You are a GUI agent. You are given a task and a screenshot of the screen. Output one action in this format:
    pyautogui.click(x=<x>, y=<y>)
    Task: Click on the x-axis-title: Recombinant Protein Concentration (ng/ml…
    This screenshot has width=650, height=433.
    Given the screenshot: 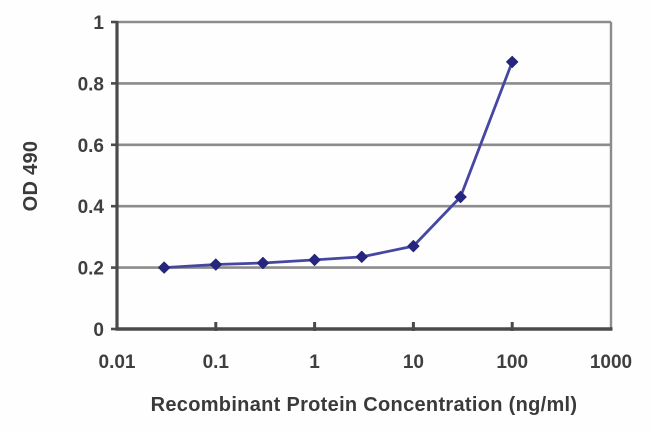 What is the action you would take?
    pyautogui.click(x=364, y=405)
    